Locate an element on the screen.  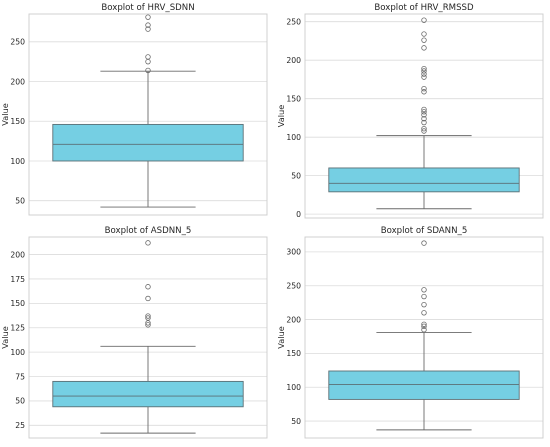
y-tick-label: 300 is located at coordinates (293, 252).